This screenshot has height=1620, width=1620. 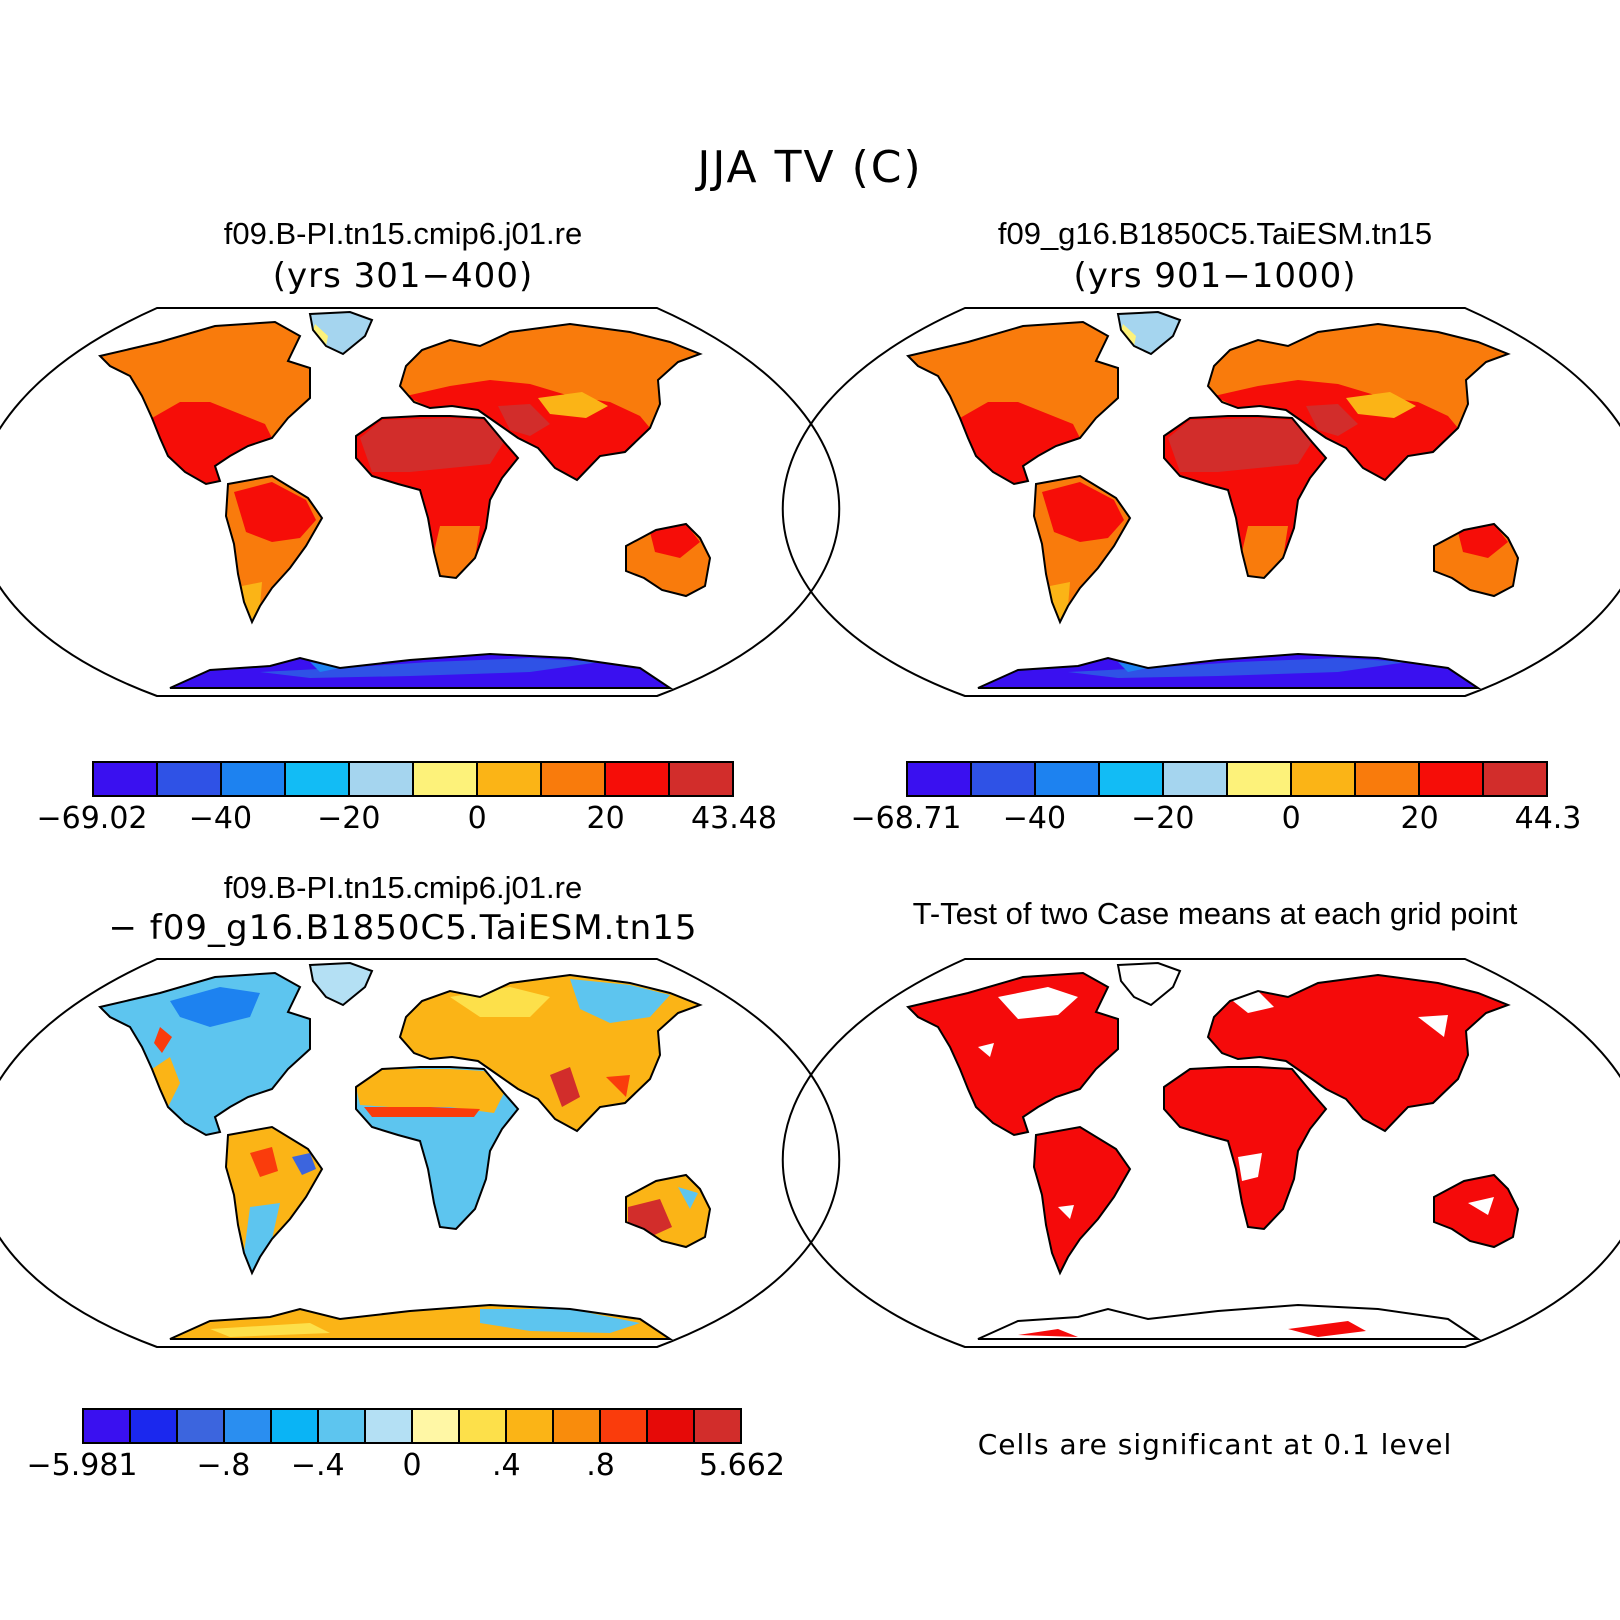 What do you see at coordinates (406, 821) in the screenshot?
I see `panel-1-colorbar-ticks: −69.02 −40 −20 0 20 43.48` at bounding box center [406, 821].